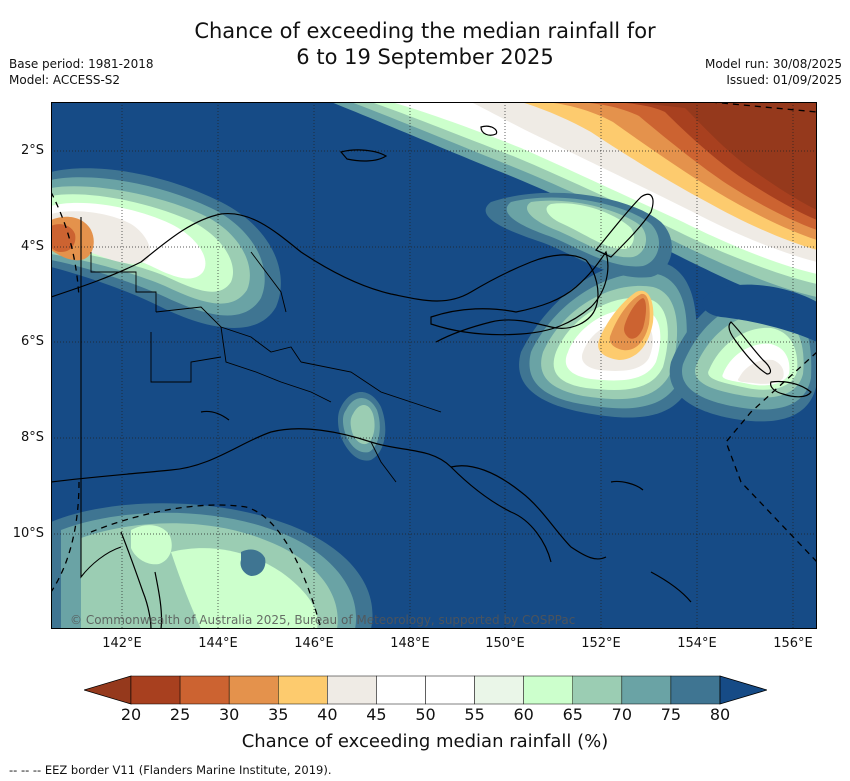 This screenshot has width=850, height=781. What do you see at coordinates (474, 714) in the screenshot?
I see `colorbar-tick-label: 55` at bounding box center [474, 714].